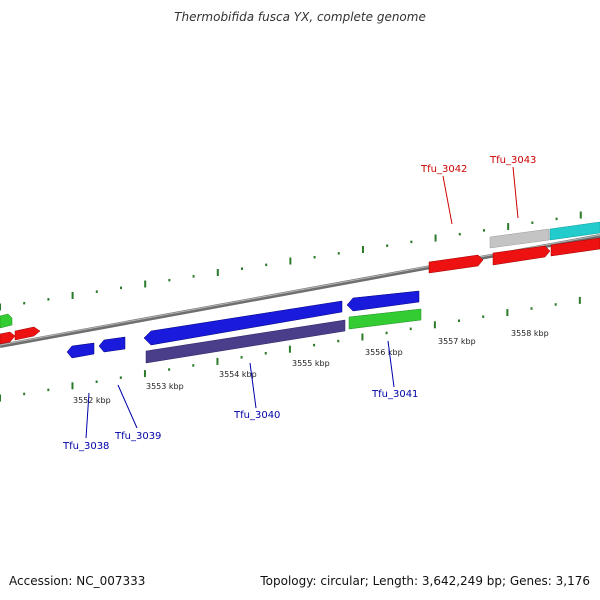 The width and height of the screenshot is (600, 600). Describe the element at coordinates (385, 319) in the screenshot. I see `feature-green-reverse` at that location.